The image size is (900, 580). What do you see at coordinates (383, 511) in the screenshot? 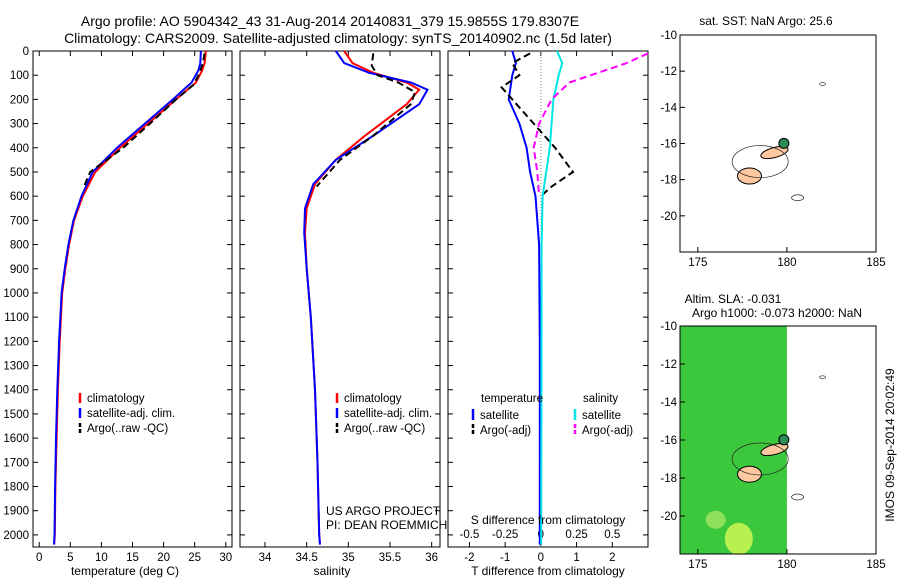
I see `project-annotation-1: US ARGO PROJECT` at bounding box center [383, 511].